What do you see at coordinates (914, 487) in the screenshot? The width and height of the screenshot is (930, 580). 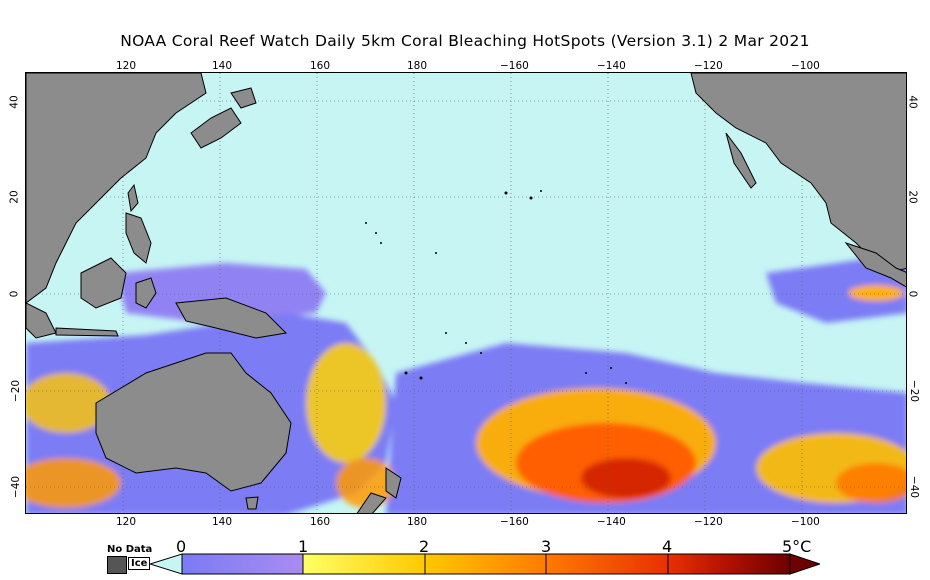 I see `lat-tick-right: −40` at bounding box center [914, 487].